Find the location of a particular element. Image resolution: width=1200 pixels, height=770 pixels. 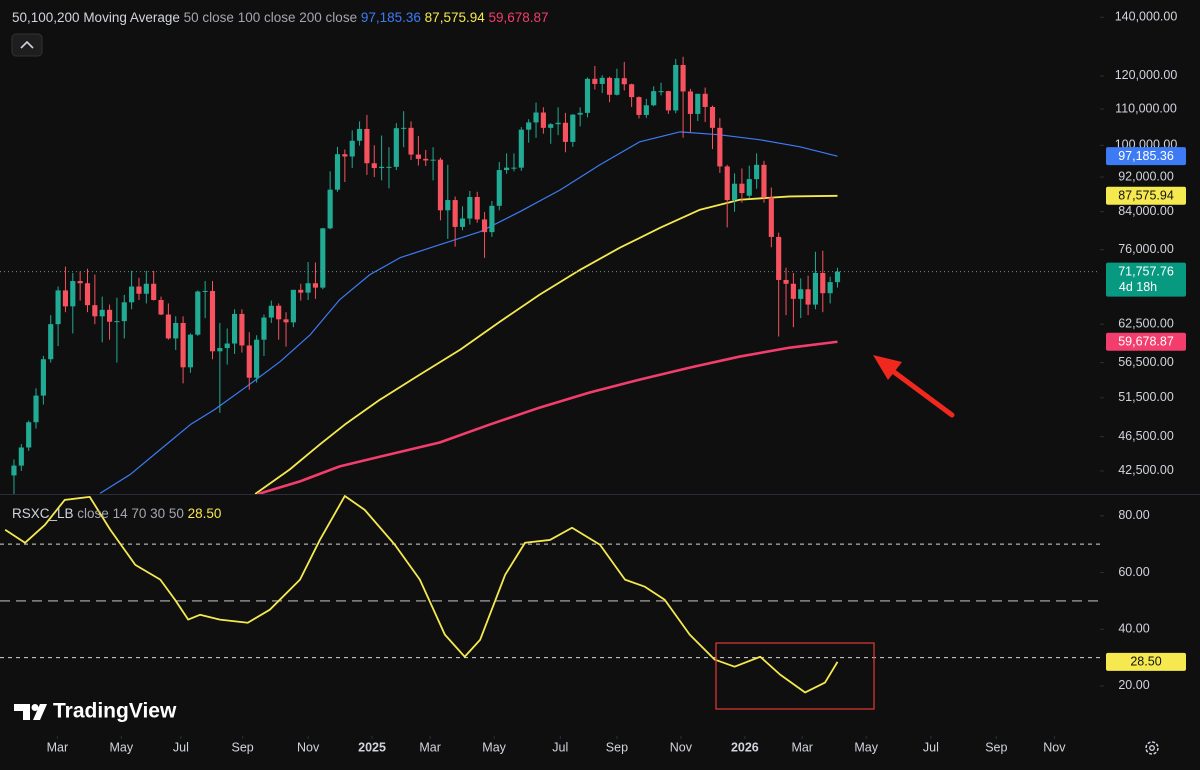

legend-item: 100 close is located at coordinates (267, 17).